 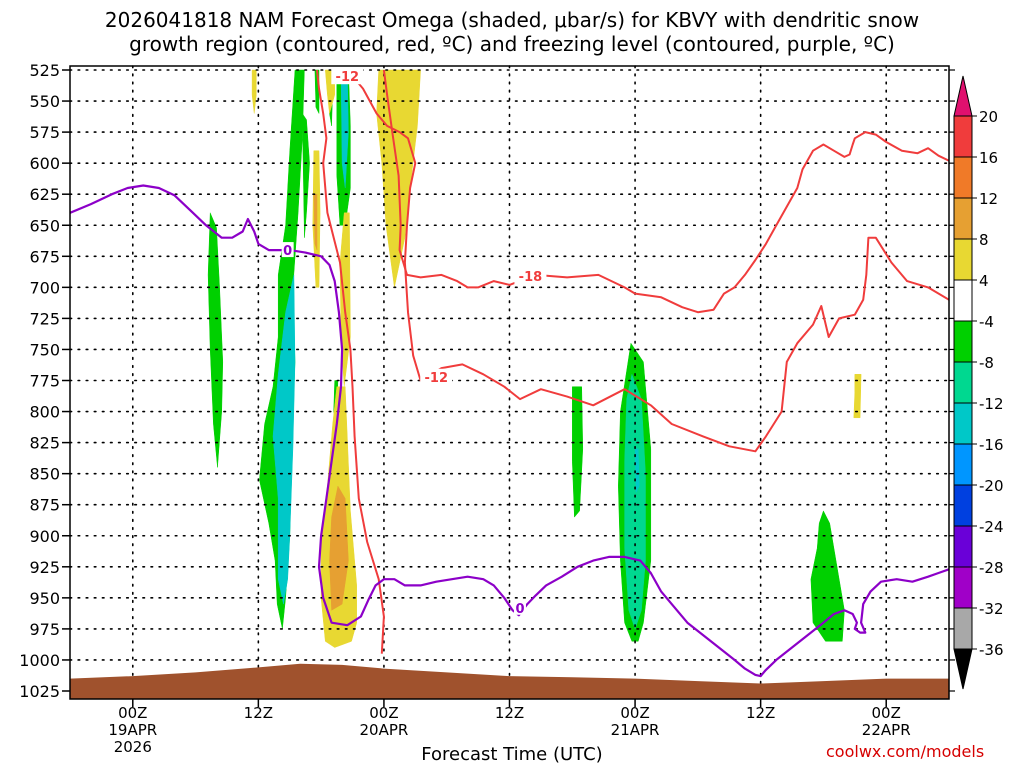 What do you see at coordinates (963, 669) in the screenshot?
I see `colorbar-bottom-triangle` at bounding box center [963, 669].